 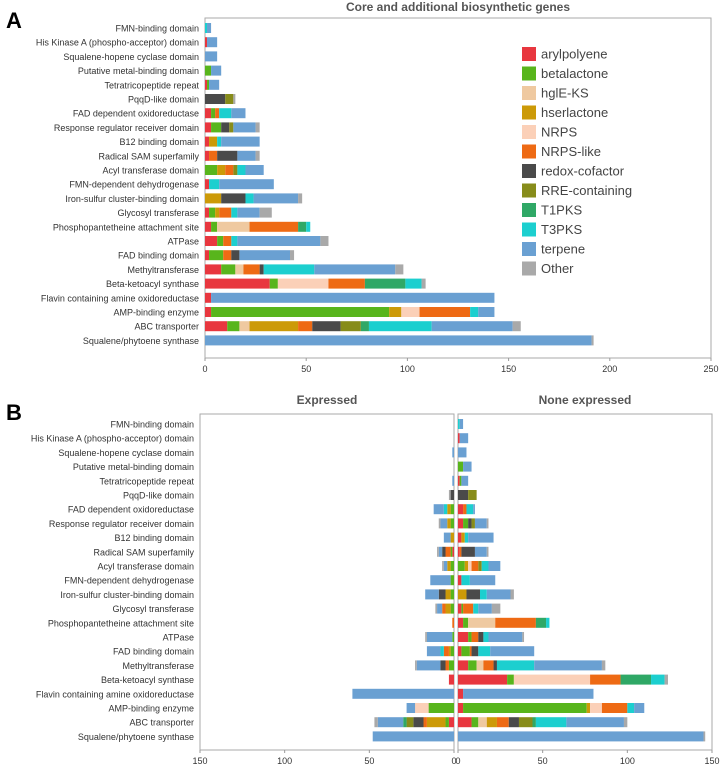 I want to click on category-label-squalene-phytoene-synthase: Squalene/phytoene synthase, so click(x=136, y=737).